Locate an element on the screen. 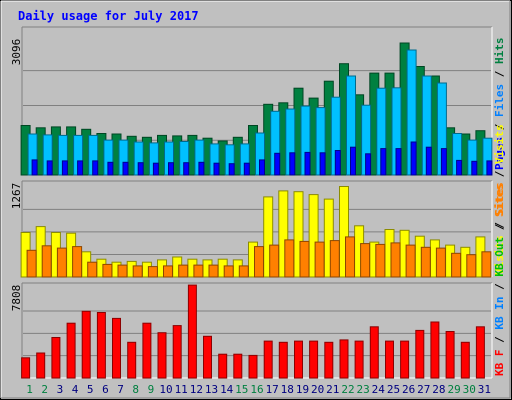 The image size is (512, 400). x-tick-label: 26 is located at coordinates (408, 389).